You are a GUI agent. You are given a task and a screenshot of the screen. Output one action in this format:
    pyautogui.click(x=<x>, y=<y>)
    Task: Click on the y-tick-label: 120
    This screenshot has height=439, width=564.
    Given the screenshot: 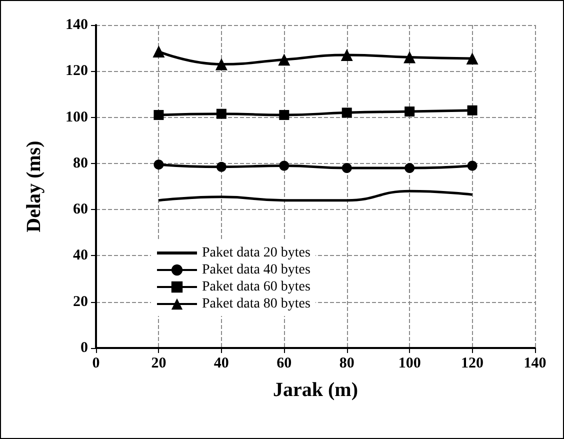 What is the action you would take?
    pyautogui.click(x=77, y=71)
    